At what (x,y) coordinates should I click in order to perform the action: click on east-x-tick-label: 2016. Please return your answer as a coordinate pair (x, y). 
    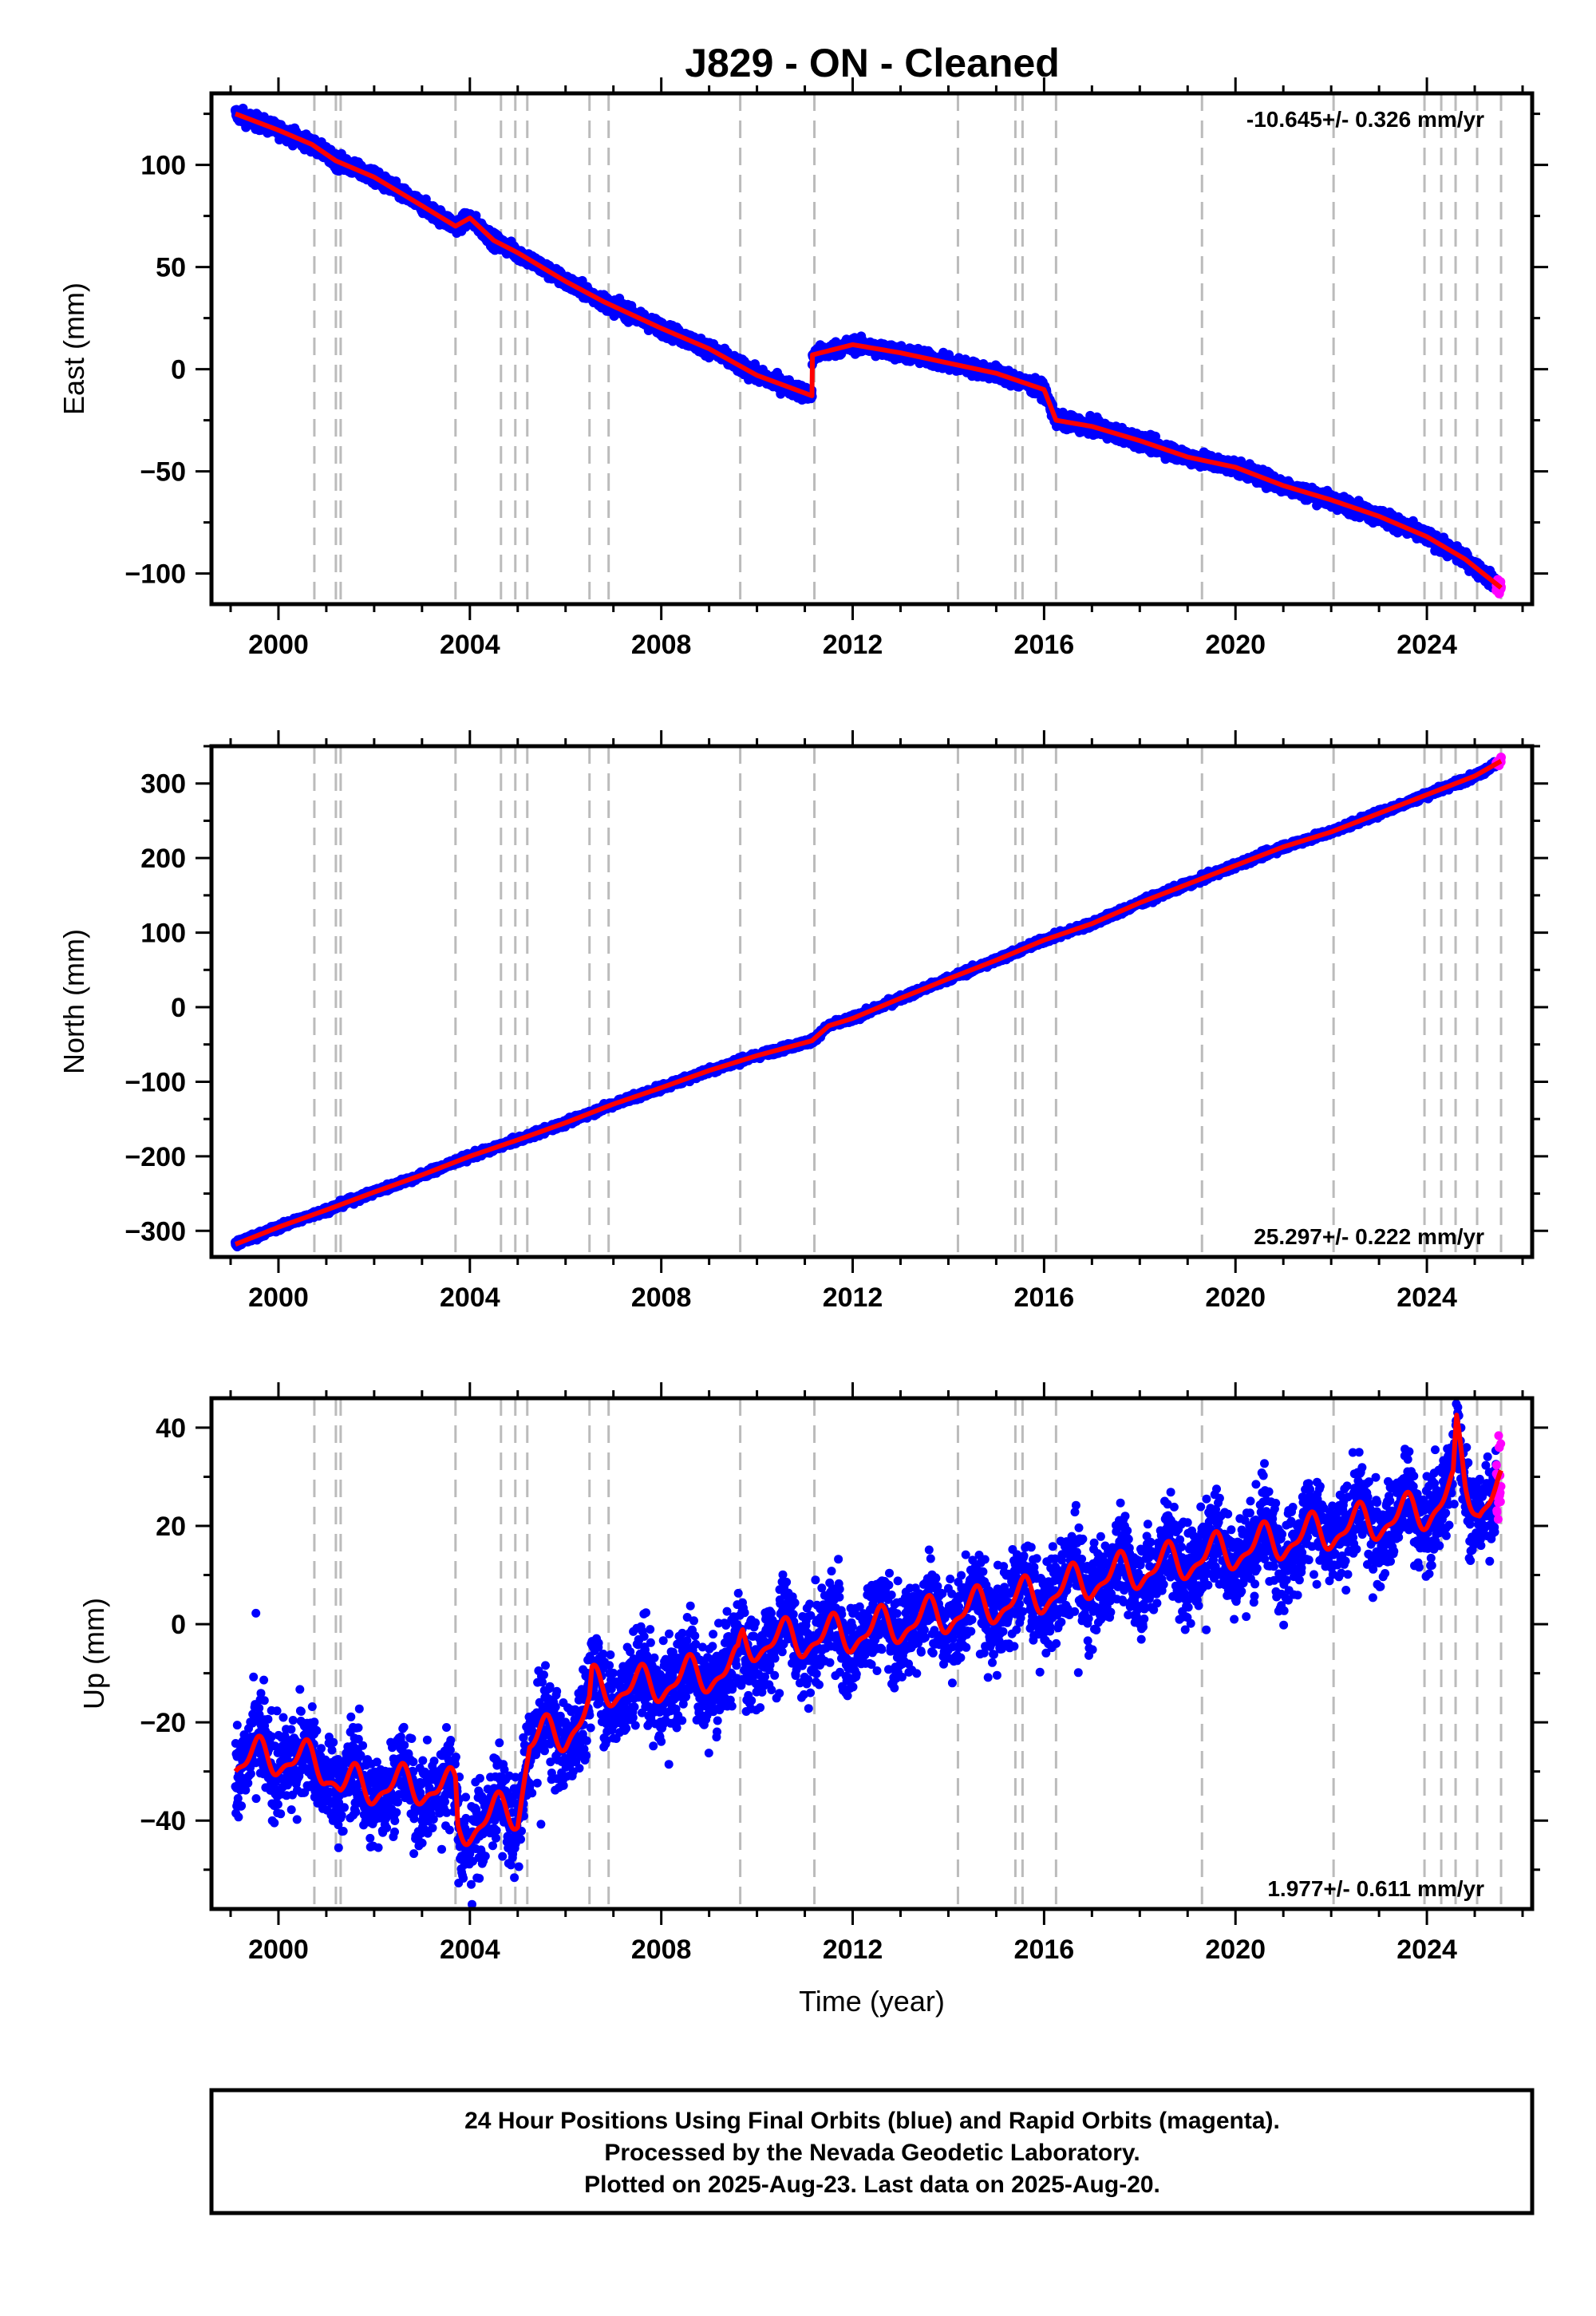
    Looking at the image, I should click on (1044, 645).